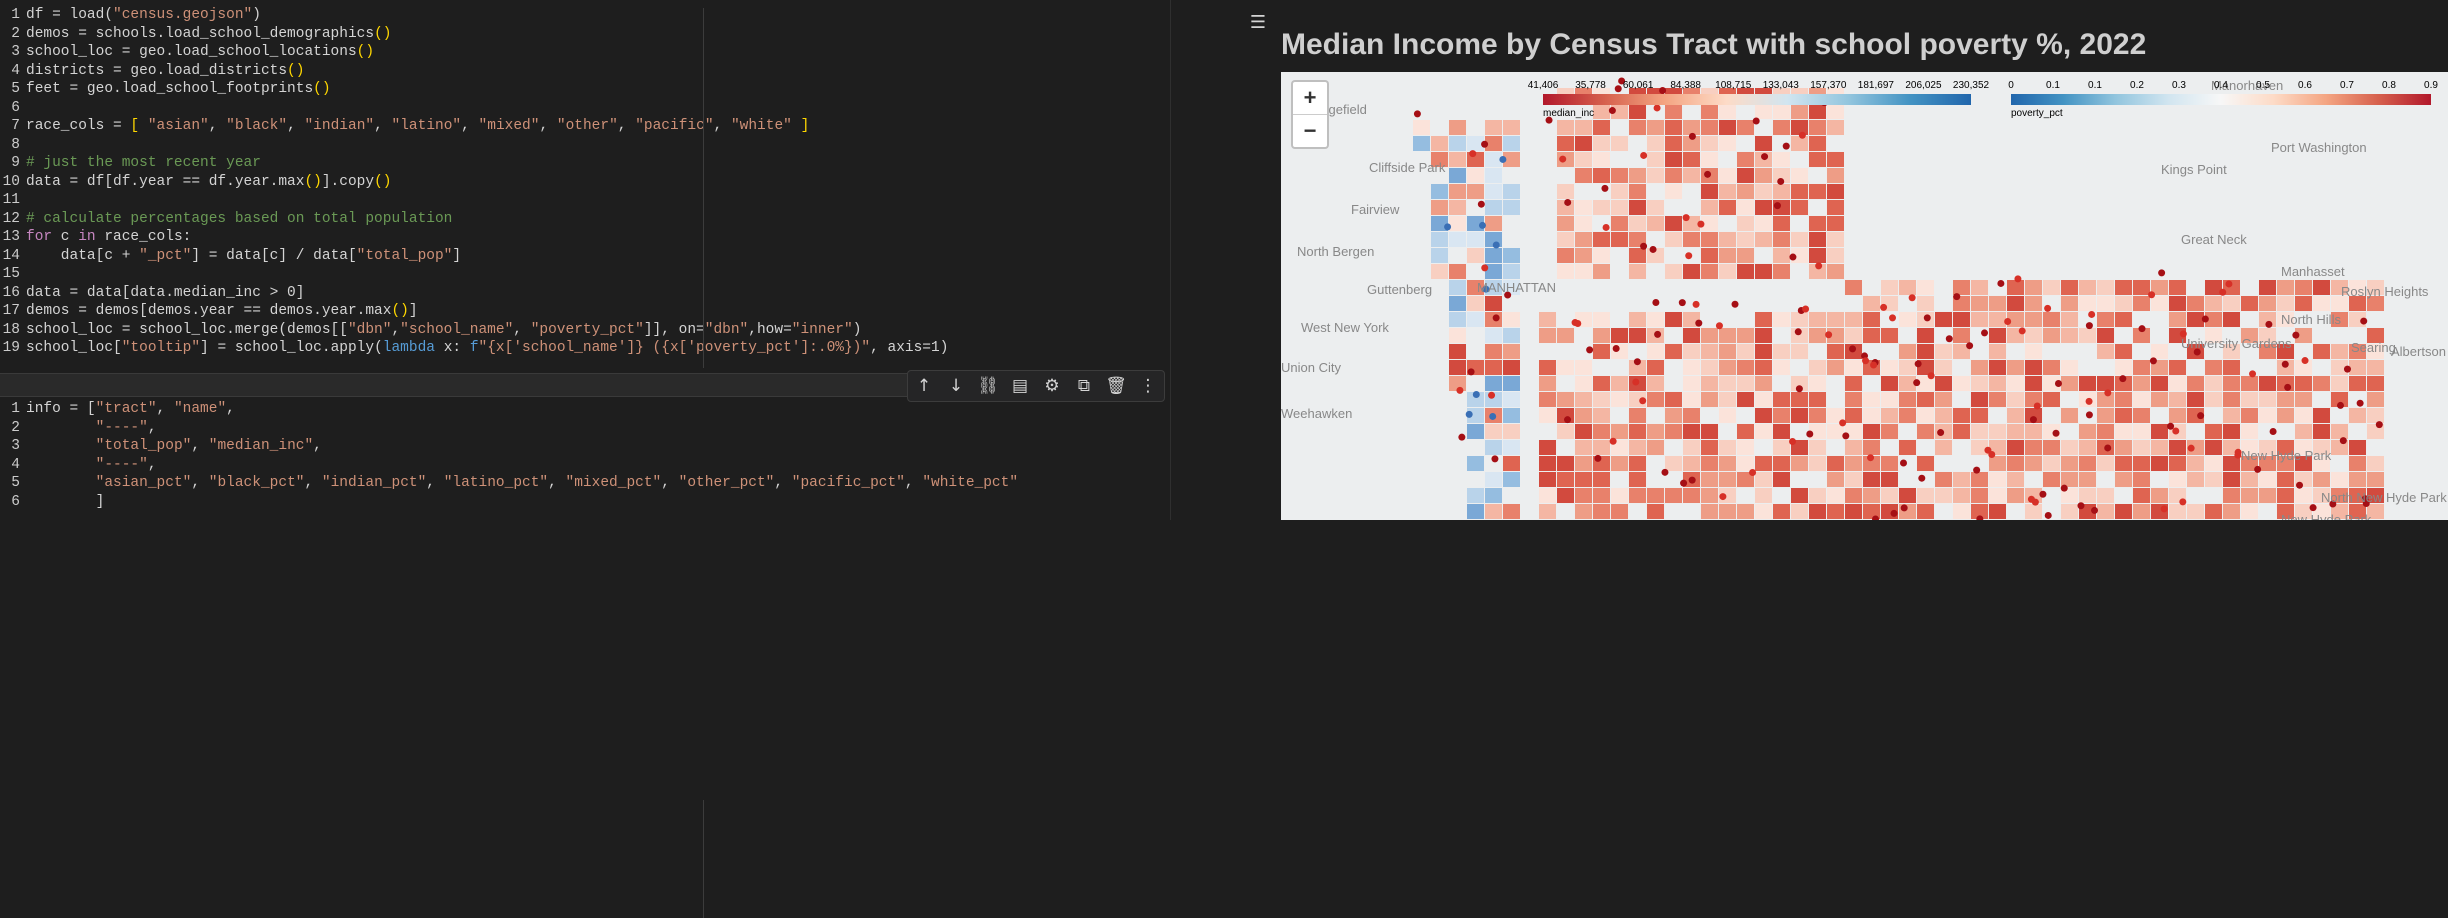  I want to click on code-line: 4 districts = geo.load_districts(), so click(474, 71).